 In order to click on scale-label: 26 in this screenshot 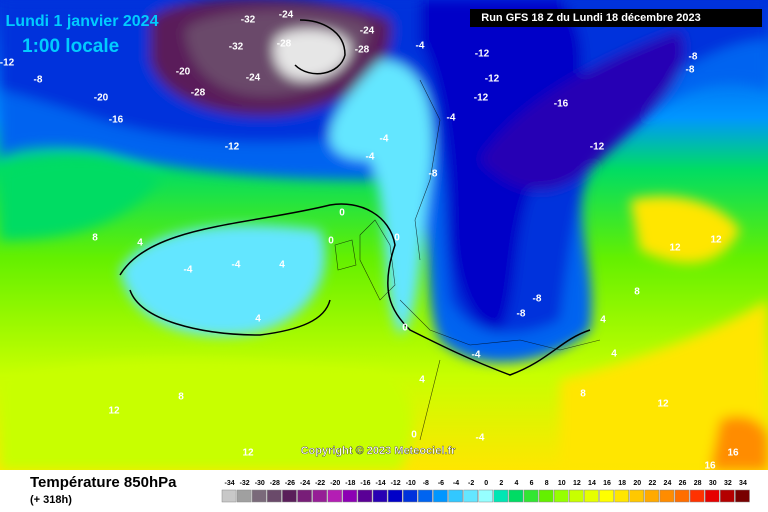, I will do `click(683, 483)`.